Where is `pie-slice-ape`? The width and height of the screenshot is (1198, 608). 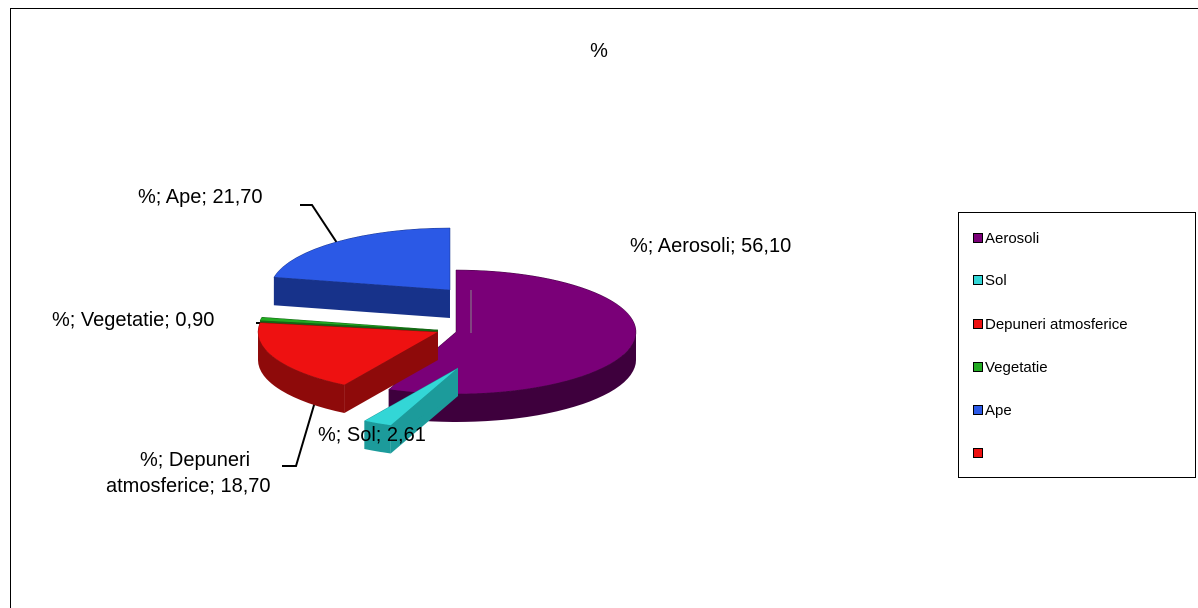
pie-slice-ape is located at coordinates (362, 272).